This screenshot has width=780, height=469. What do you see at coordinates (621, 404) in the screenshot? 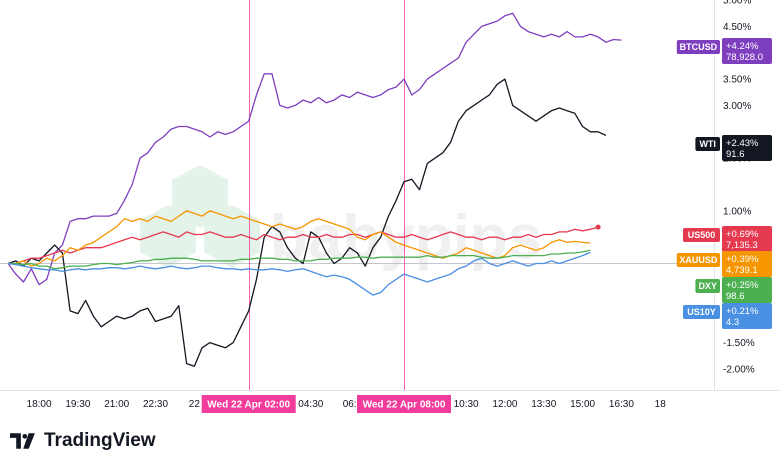
I see `x-tick-label: 16:30` at bounding box center [621, 404].